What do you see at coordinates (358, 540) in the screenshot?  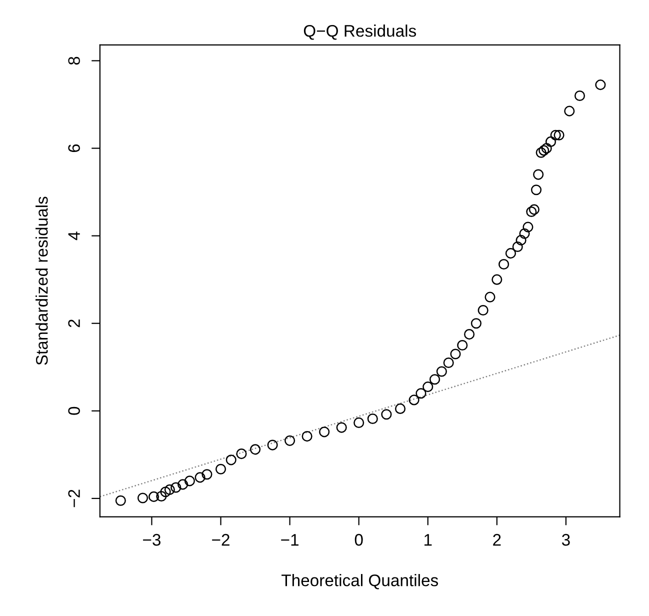 I see `x-tick-label: 0` at bounding box center [358, 540].